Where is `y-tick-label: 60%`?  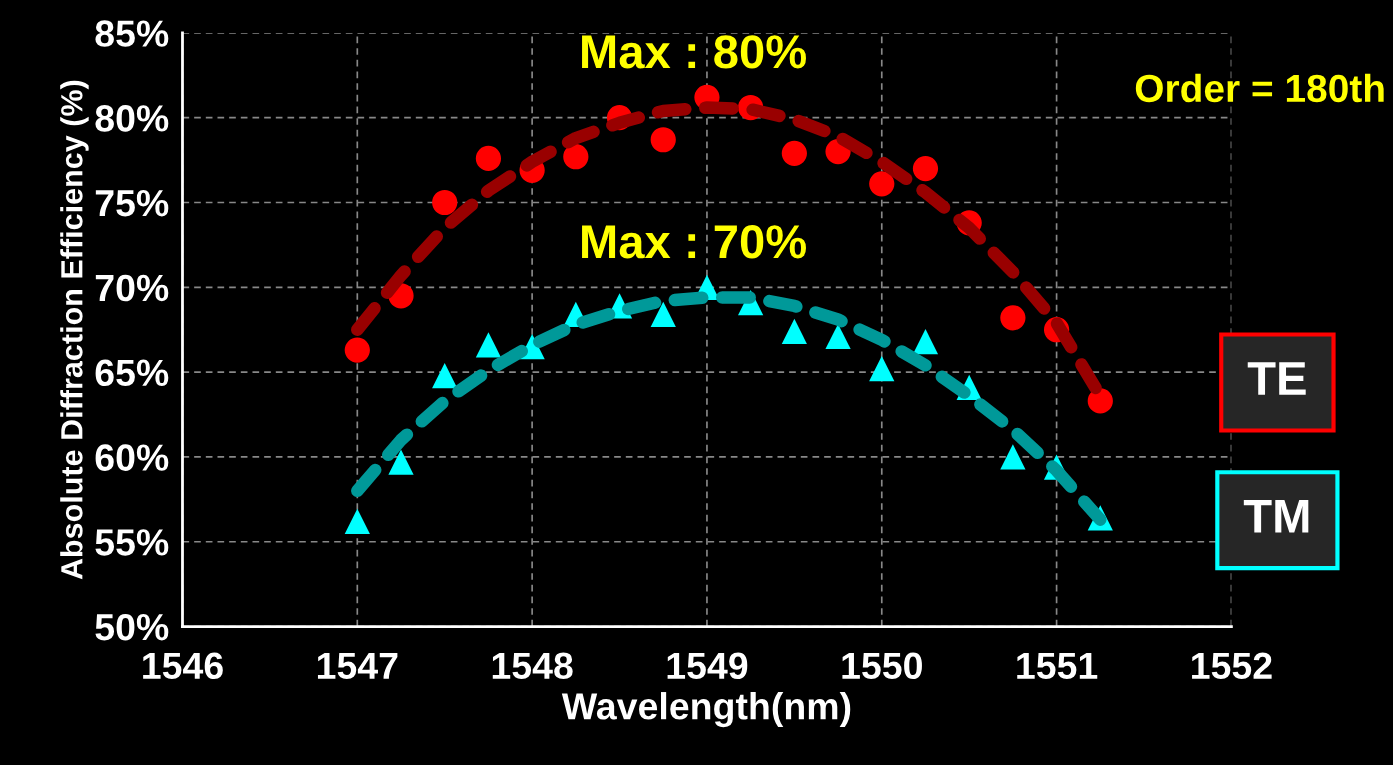
y-tick-label: 60% is located at coordinates (132, 457).